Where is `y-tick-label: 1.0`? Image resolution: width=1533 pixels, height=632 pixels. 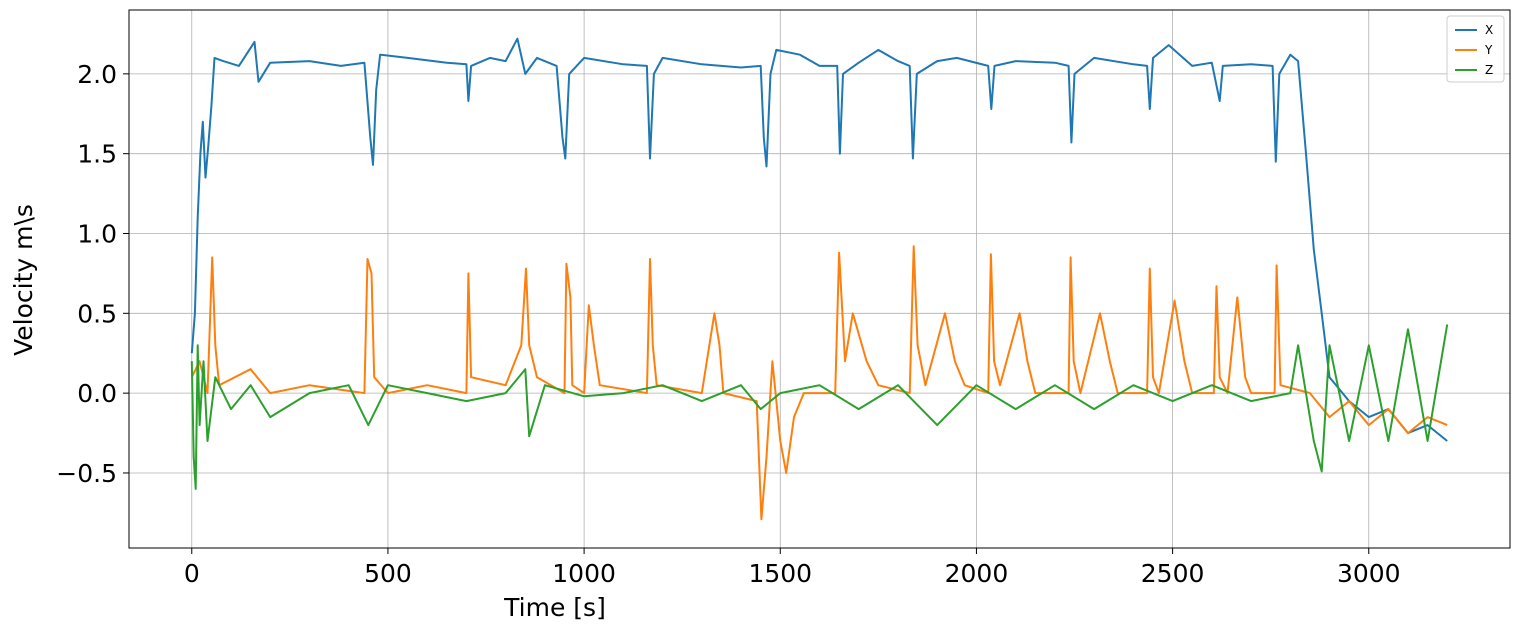
y-tick-label: 1.0 is located at coordinates (97, 234).